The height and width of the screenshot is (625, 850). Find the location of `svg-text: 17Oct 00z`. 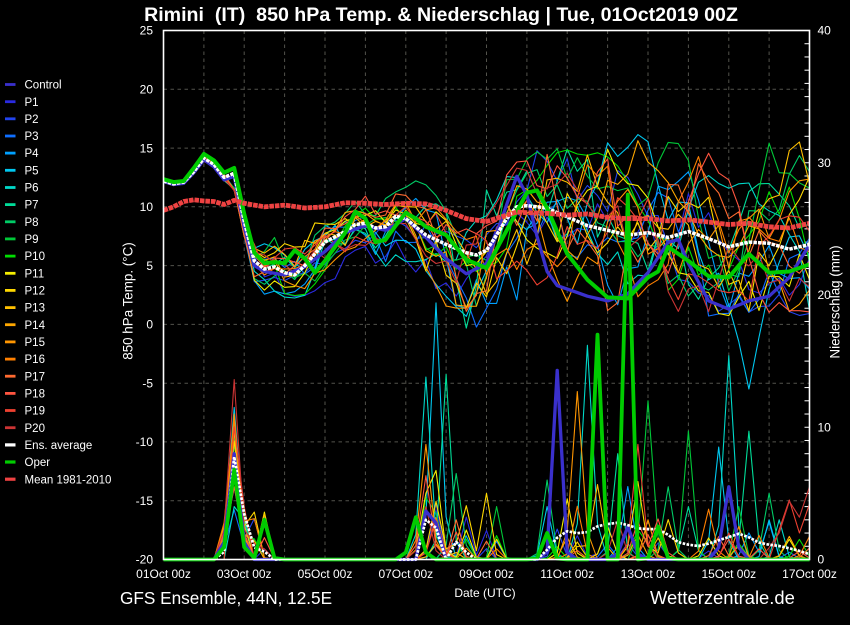

svg-text: 17Oct 00z is located at coordinates (809, 574).